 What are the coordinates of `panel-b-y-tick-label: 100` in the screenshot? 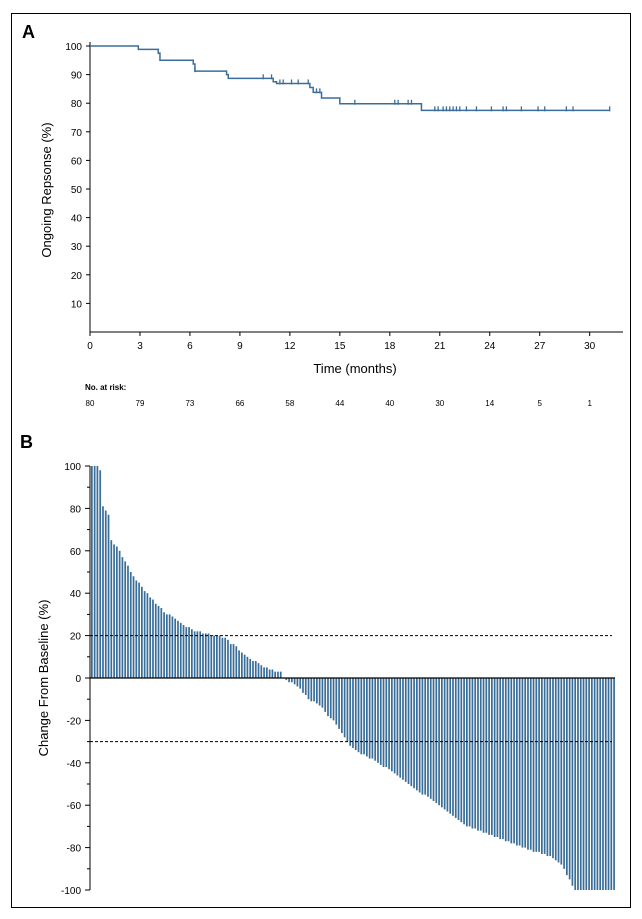 It's located at (72, 467).